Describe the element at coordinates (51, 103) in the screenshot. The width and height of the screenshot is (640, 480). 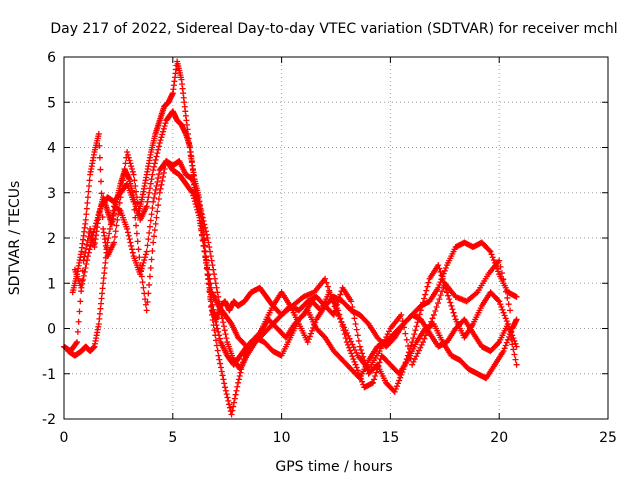
I see `y-tick-label: 5` at that location.